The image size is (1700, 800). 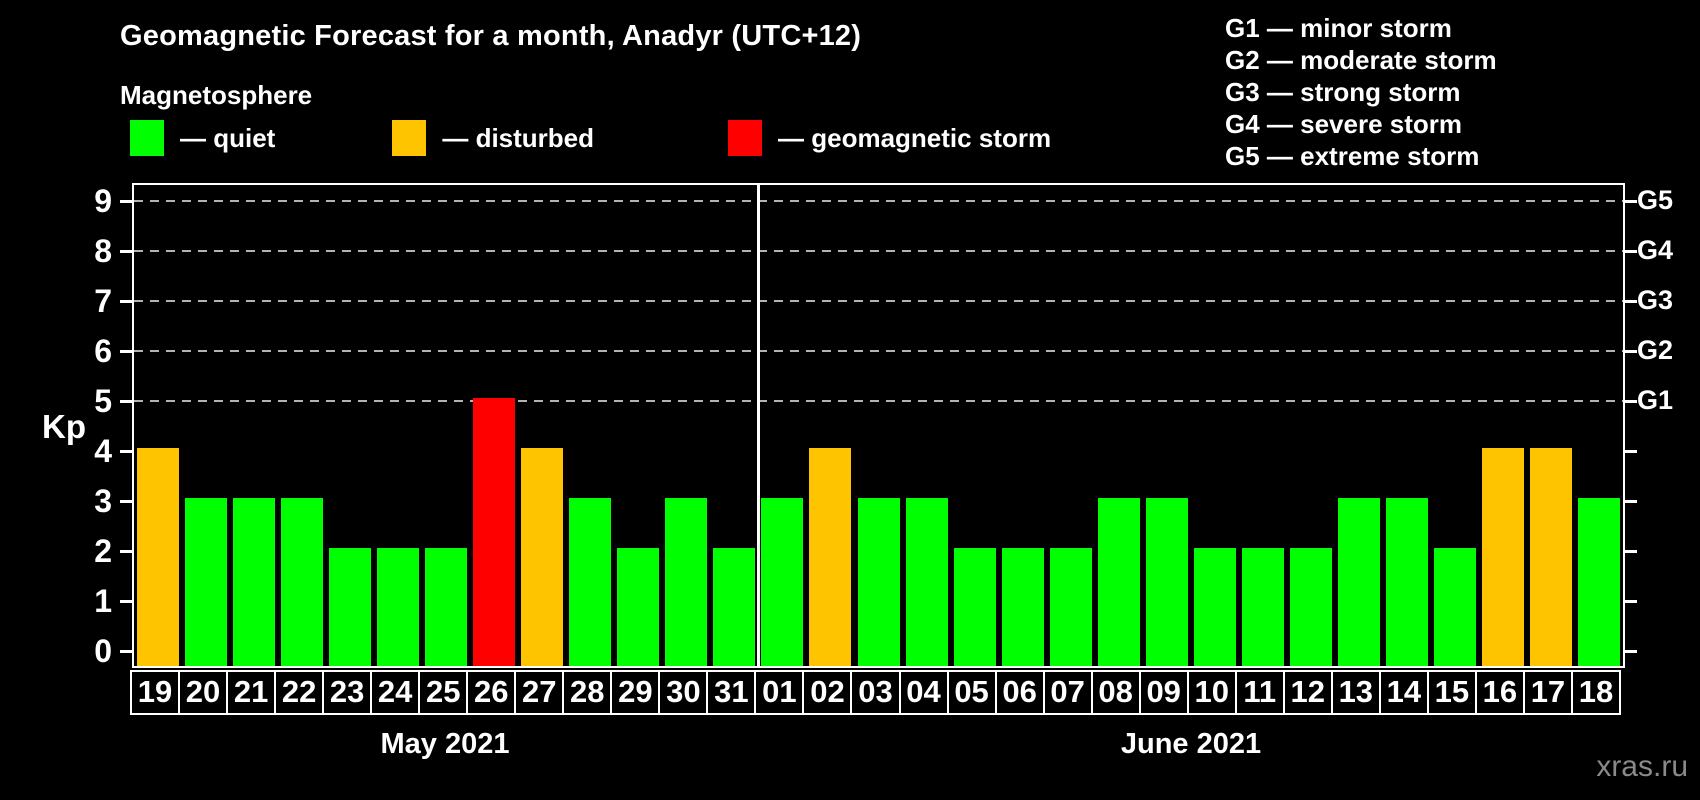 What do you see at coordinates (1067, 692) in the screenshot?
I see `day-label-june-07: 07` at bounding box center [1067, 692].